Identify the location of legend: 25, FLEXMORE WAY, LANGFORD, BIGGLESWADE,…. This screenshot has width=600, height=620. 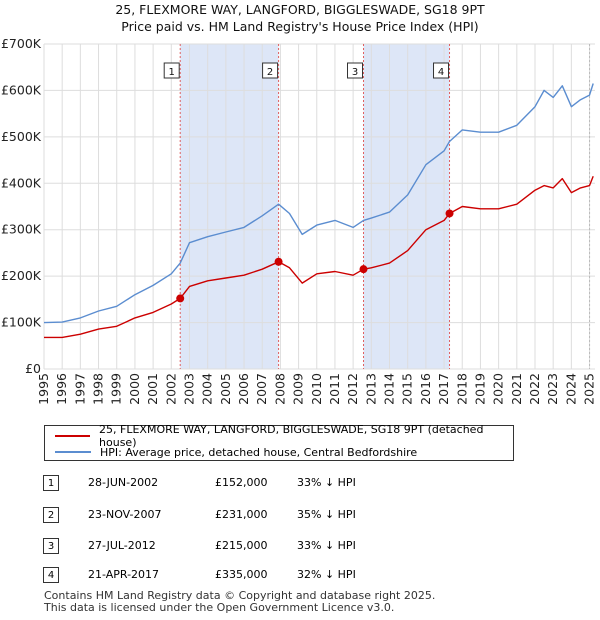
(279, 442).